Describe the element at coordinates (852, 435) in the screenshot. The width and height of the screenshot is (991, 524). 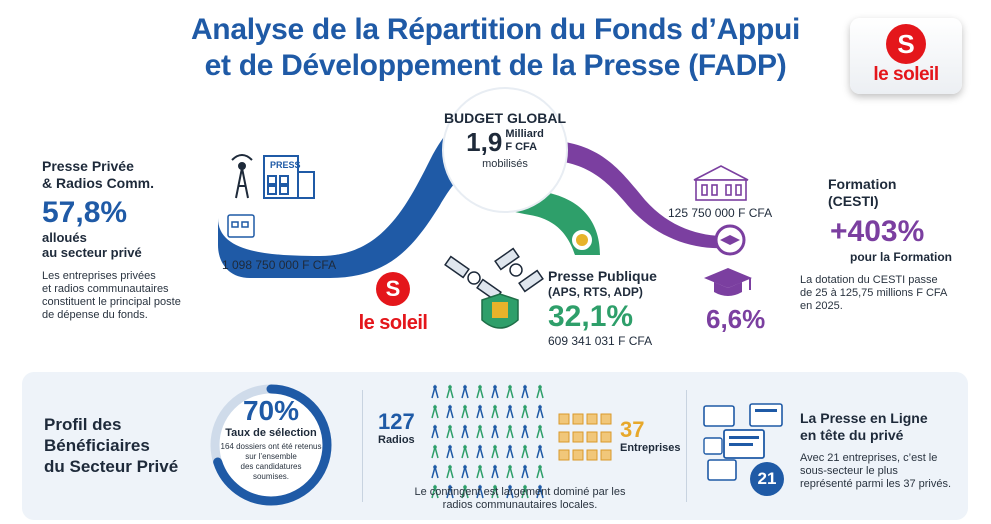
I see `online-heading-line2: en tête du privé` at that location.